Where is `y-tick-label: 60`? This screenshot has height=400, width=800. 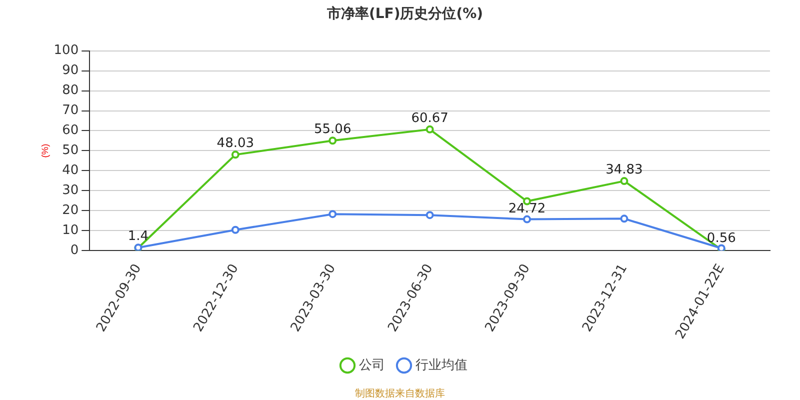
y-tick-label: 60 is located at coordinates (70, 130).